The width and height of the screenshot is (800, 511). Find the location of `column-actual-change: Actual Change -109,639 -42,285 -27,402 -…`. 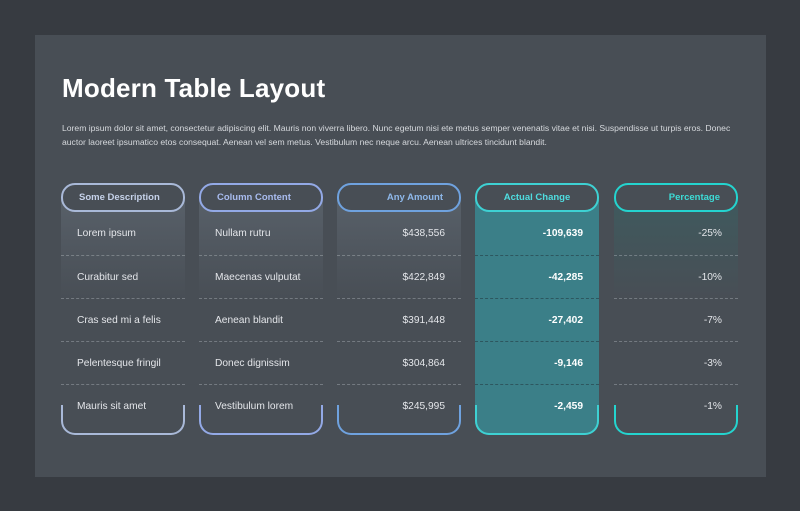

column-actual-change: Actual Change -109,639 -42,285 -27,402 -… is located at coordinates (537, 309).